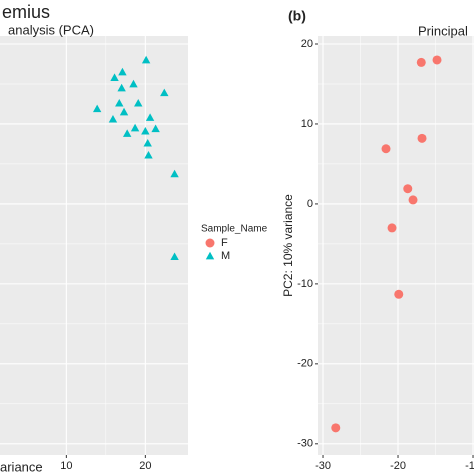  Describe the element at coordinates (323, 466) in the screenshot. I see `x-tick-label: -30` at that location.